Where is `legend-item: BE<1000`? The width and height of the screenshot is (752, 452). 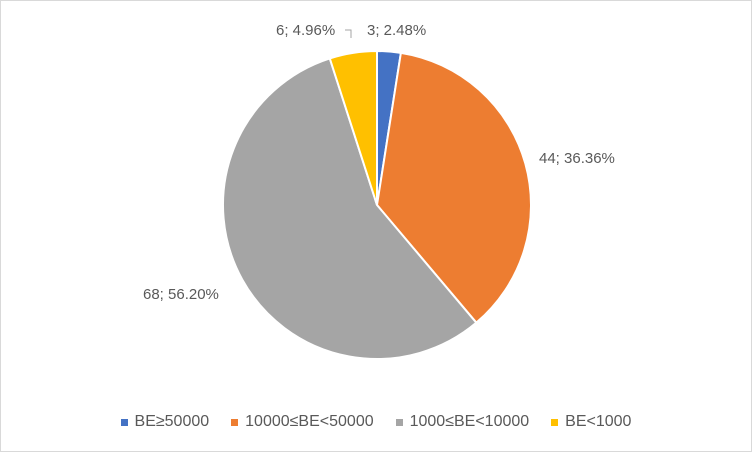 legend-item: BE<1000 is located at coordinates (591, 422).